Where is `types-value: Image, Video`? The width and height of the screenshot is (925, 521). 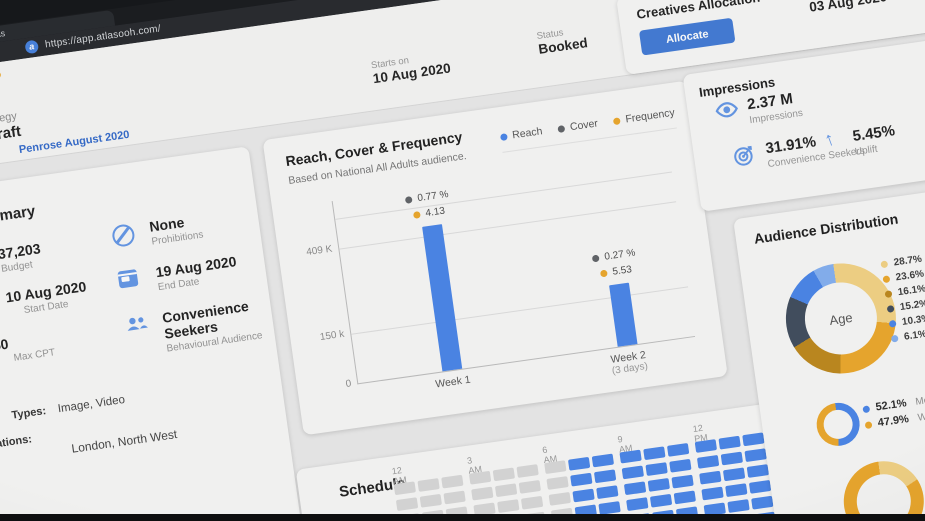 types-value: Image, Video is located at coordinates (91, 404).